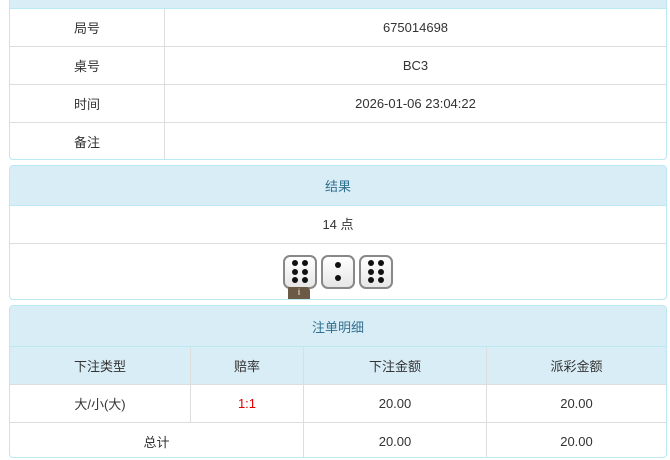 The height and width of the screenshot is (460, 670). What do you see at coordinates (415, 65) in the screenshot?
I see `table-value: BC3` at bounding box center [415, 65].